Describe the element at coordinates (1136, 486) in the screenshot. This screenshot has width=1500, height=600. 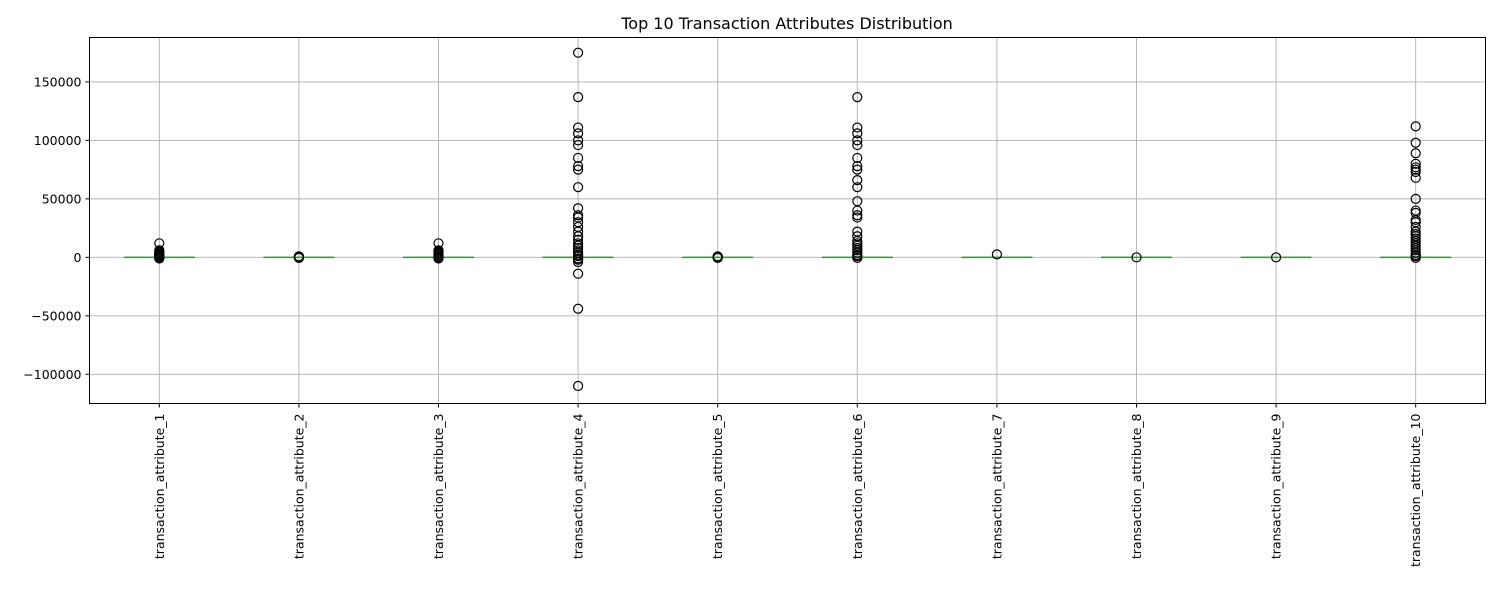
I see `x-tick-label: transaction_attribute_8` at that location.